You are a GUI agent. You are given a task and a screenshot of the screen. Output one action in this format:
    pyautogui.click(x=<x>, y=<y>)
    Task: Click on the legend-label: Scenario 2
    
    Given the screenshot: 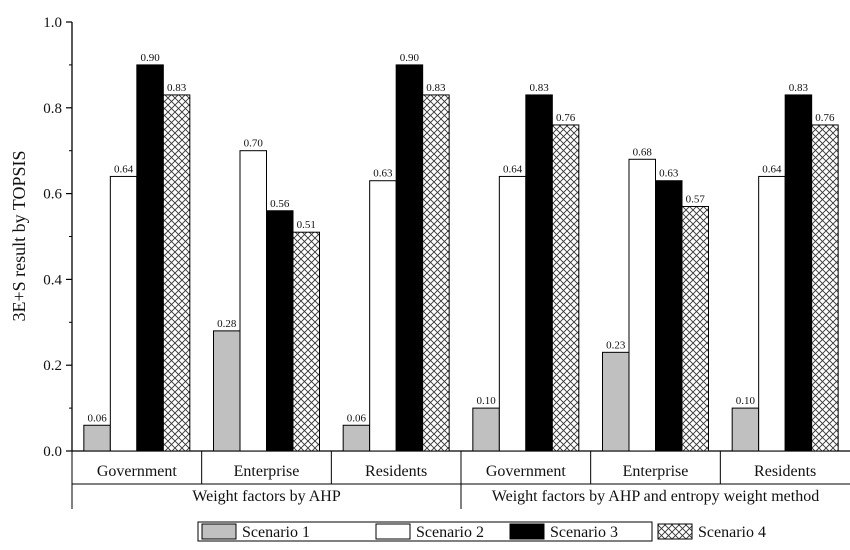 What is the action you would take?
    pyautogui.click(x=450, y=532)
    